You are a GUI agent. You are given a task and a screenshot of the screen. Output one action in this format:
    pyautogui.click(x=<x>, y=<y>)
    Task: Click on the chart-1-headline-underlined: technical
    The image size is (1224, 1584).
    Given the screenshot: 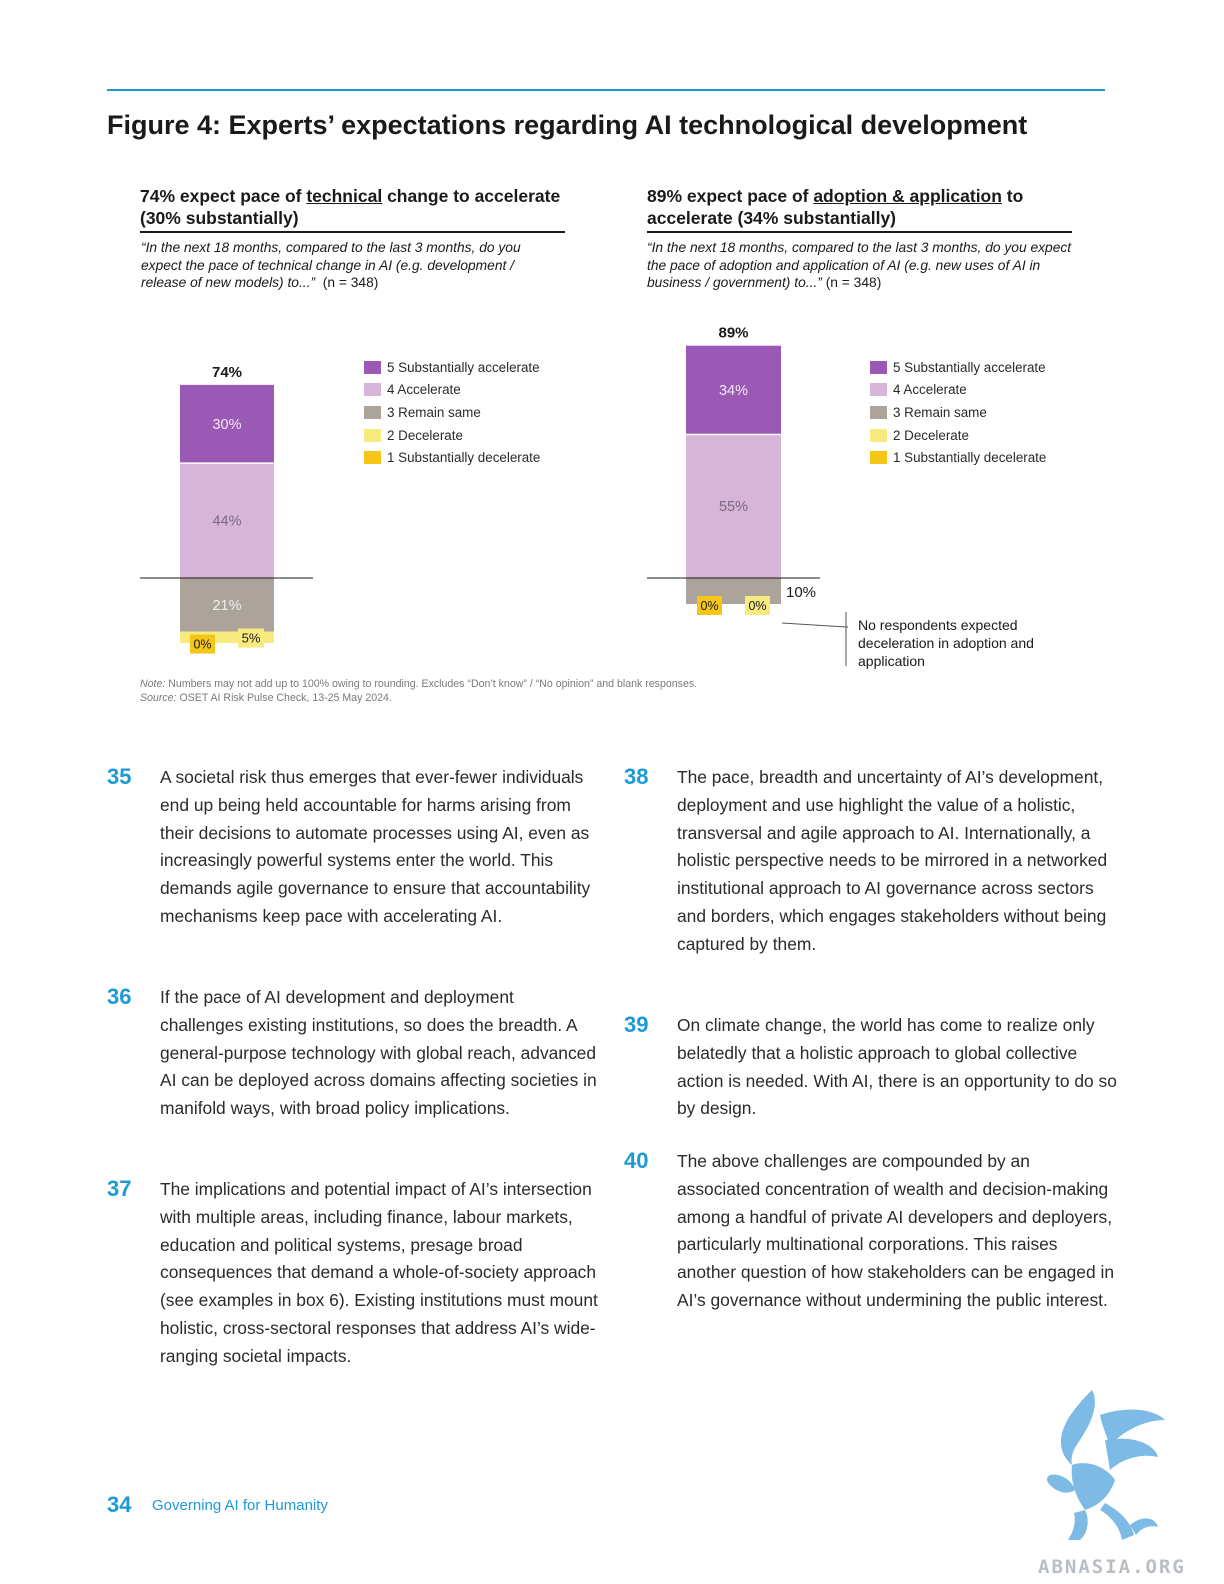 What is the action you would take?
    pyautogui.click(x=344, y=196)
    